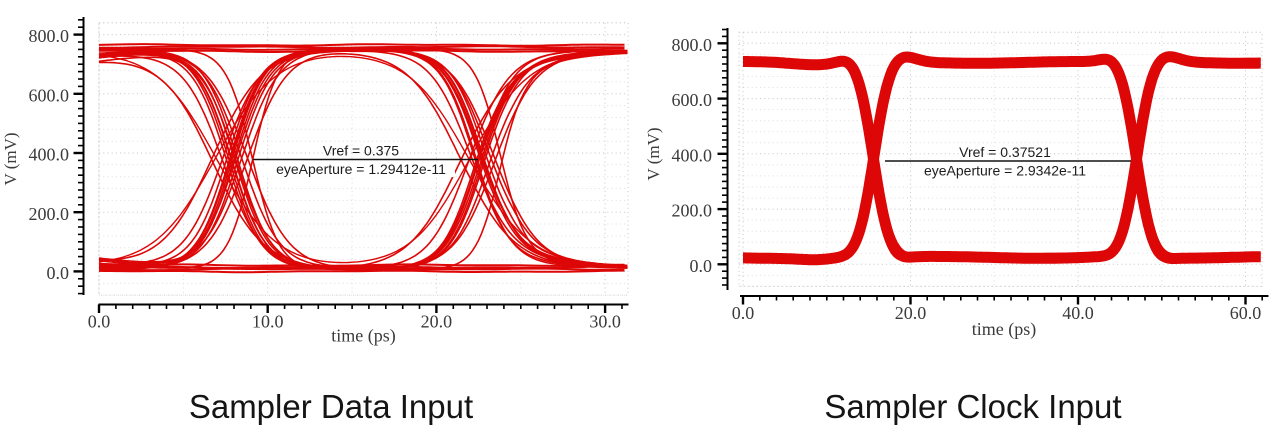  Describe the element at coordinates (1005, 171) in the screenshot. I see `svg-text: eyeAperture = 2.9342e-11` at that location.